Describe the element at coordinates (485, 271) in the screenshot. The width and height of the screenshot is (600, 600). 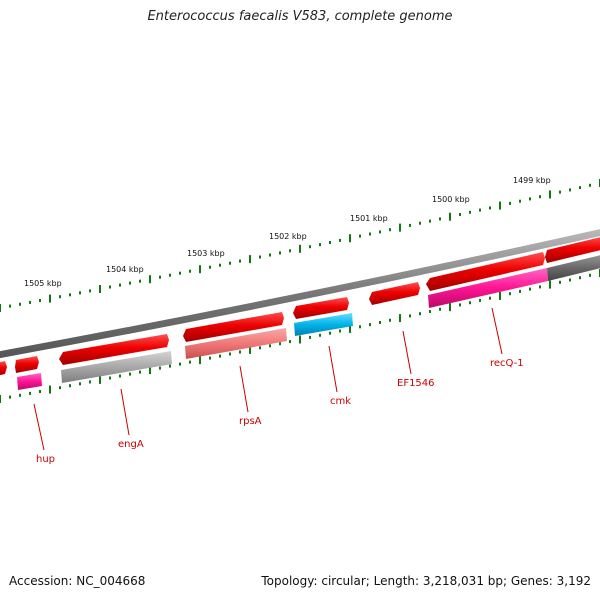
I see `gene-arrow-recq1` at that location.